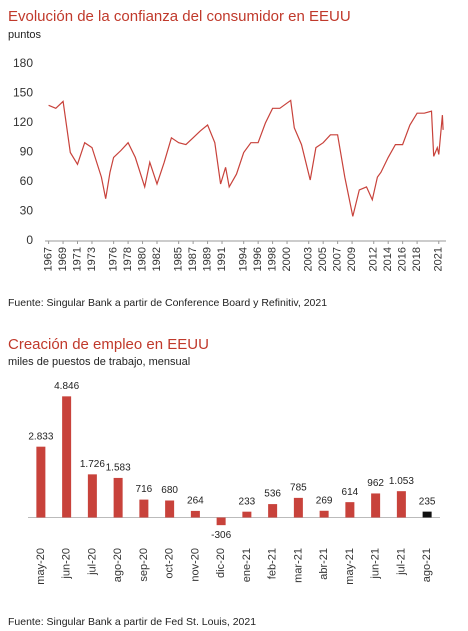  What do you see at coordinates (375, 483) in the screenshot?
I see `value-label: 962` at bounding box center [375, 483].